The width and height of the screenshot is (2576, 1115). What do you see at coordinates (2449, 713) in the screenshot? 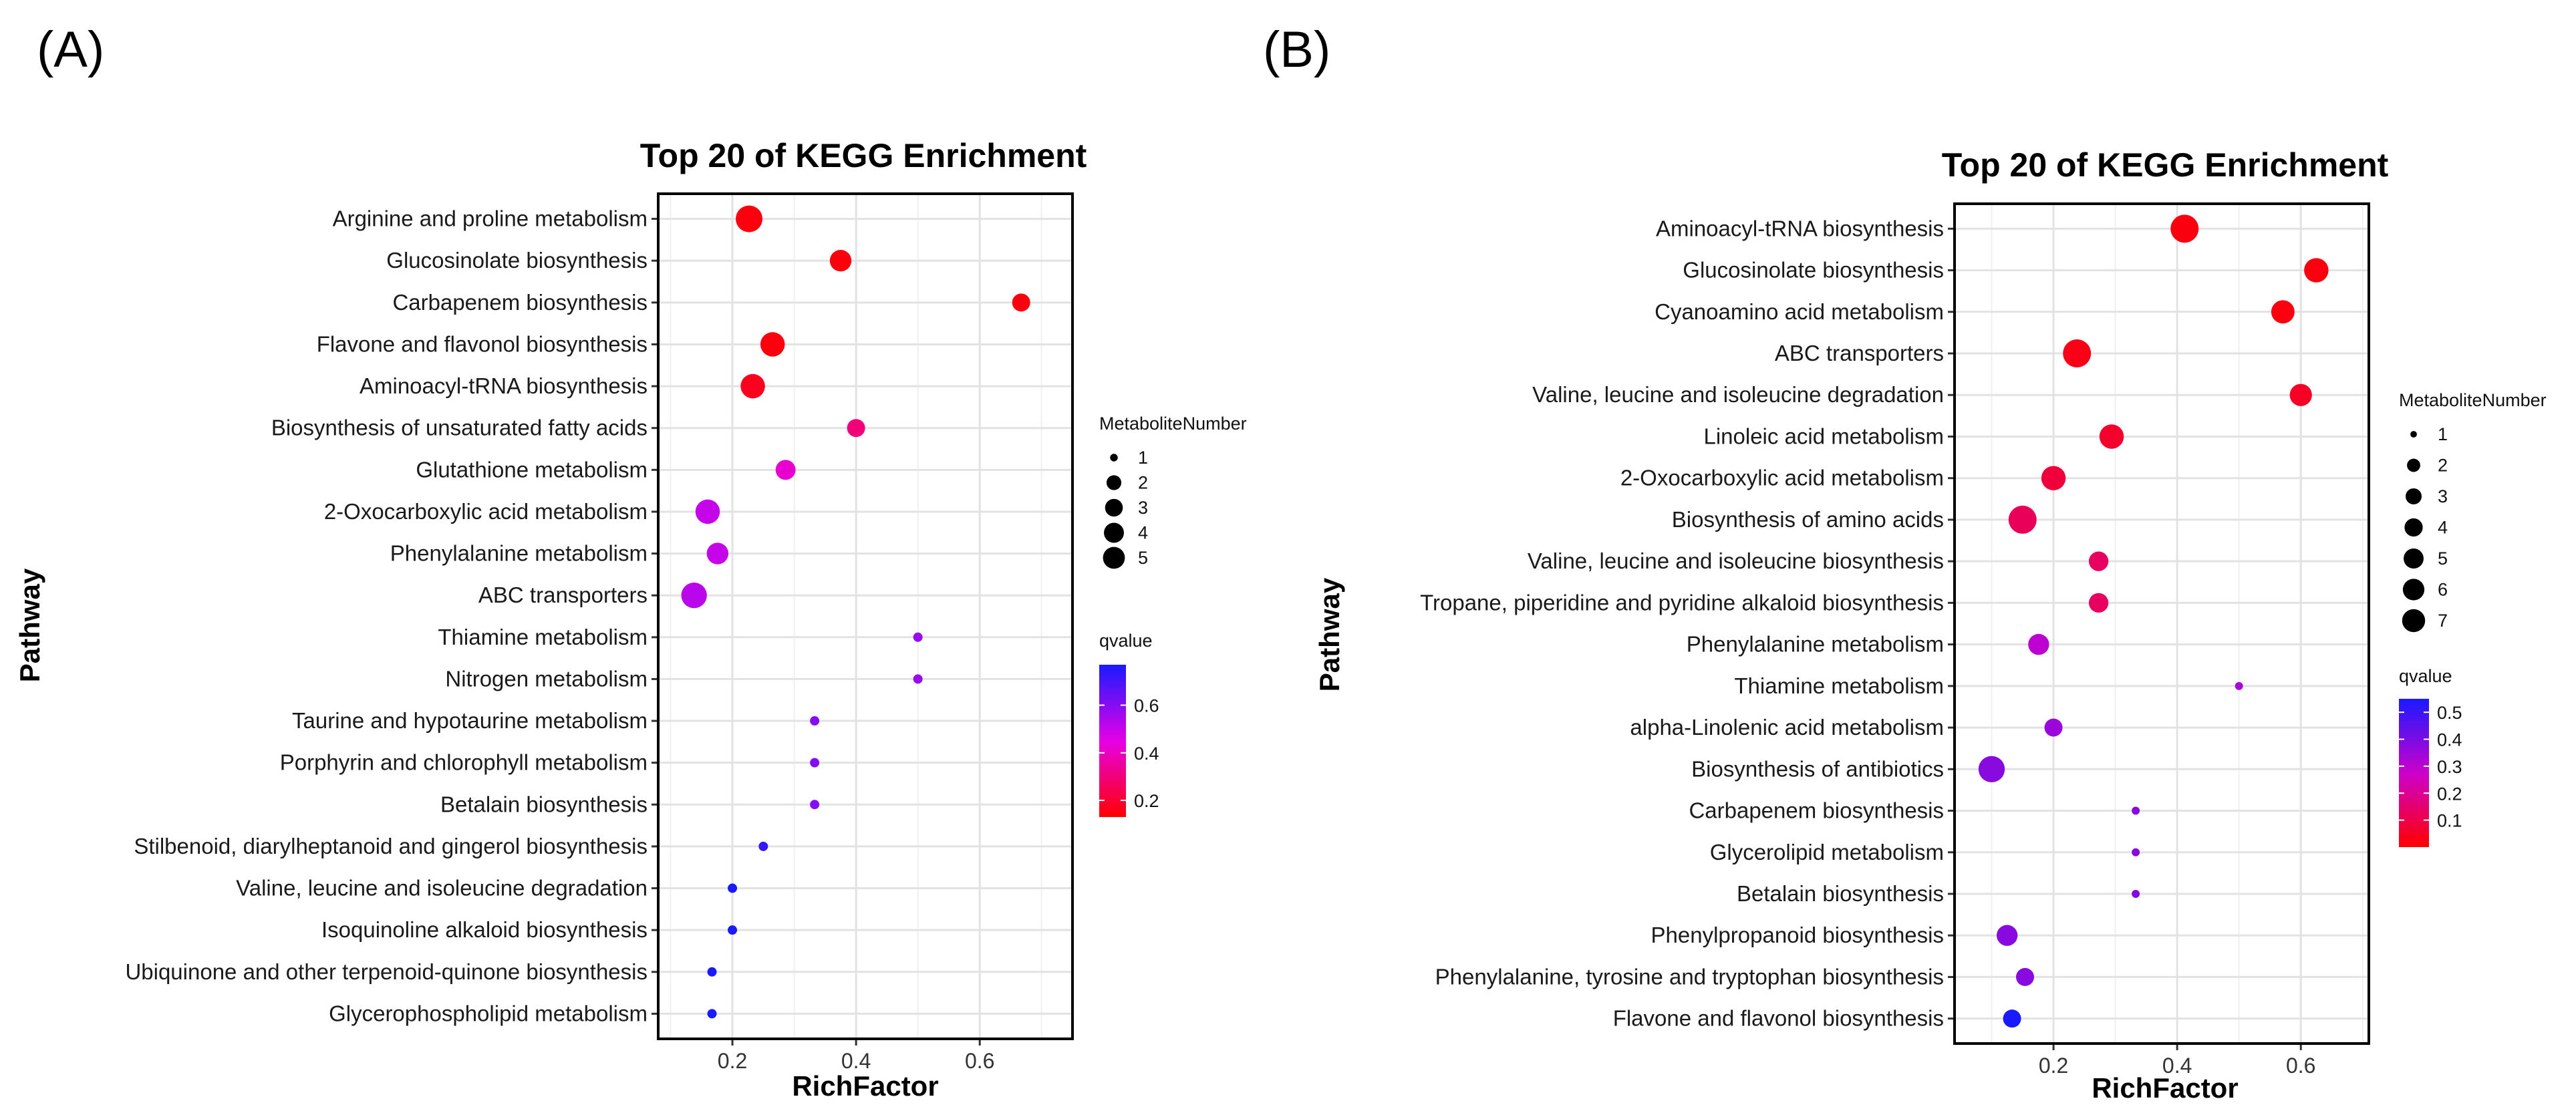
I see `color-bar-label: 0.5` at bounding box center [2449, 713].